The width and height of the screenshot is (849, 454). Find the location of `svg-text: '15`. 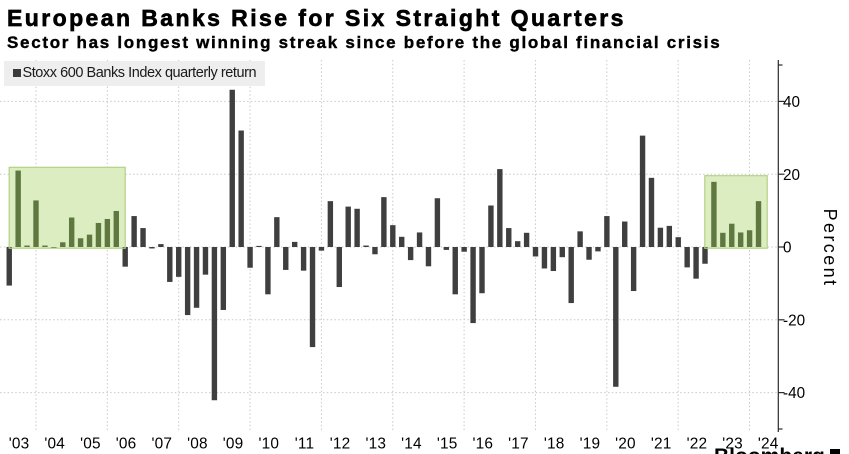

svg-text: '15 is located at coordinates (447, 443).